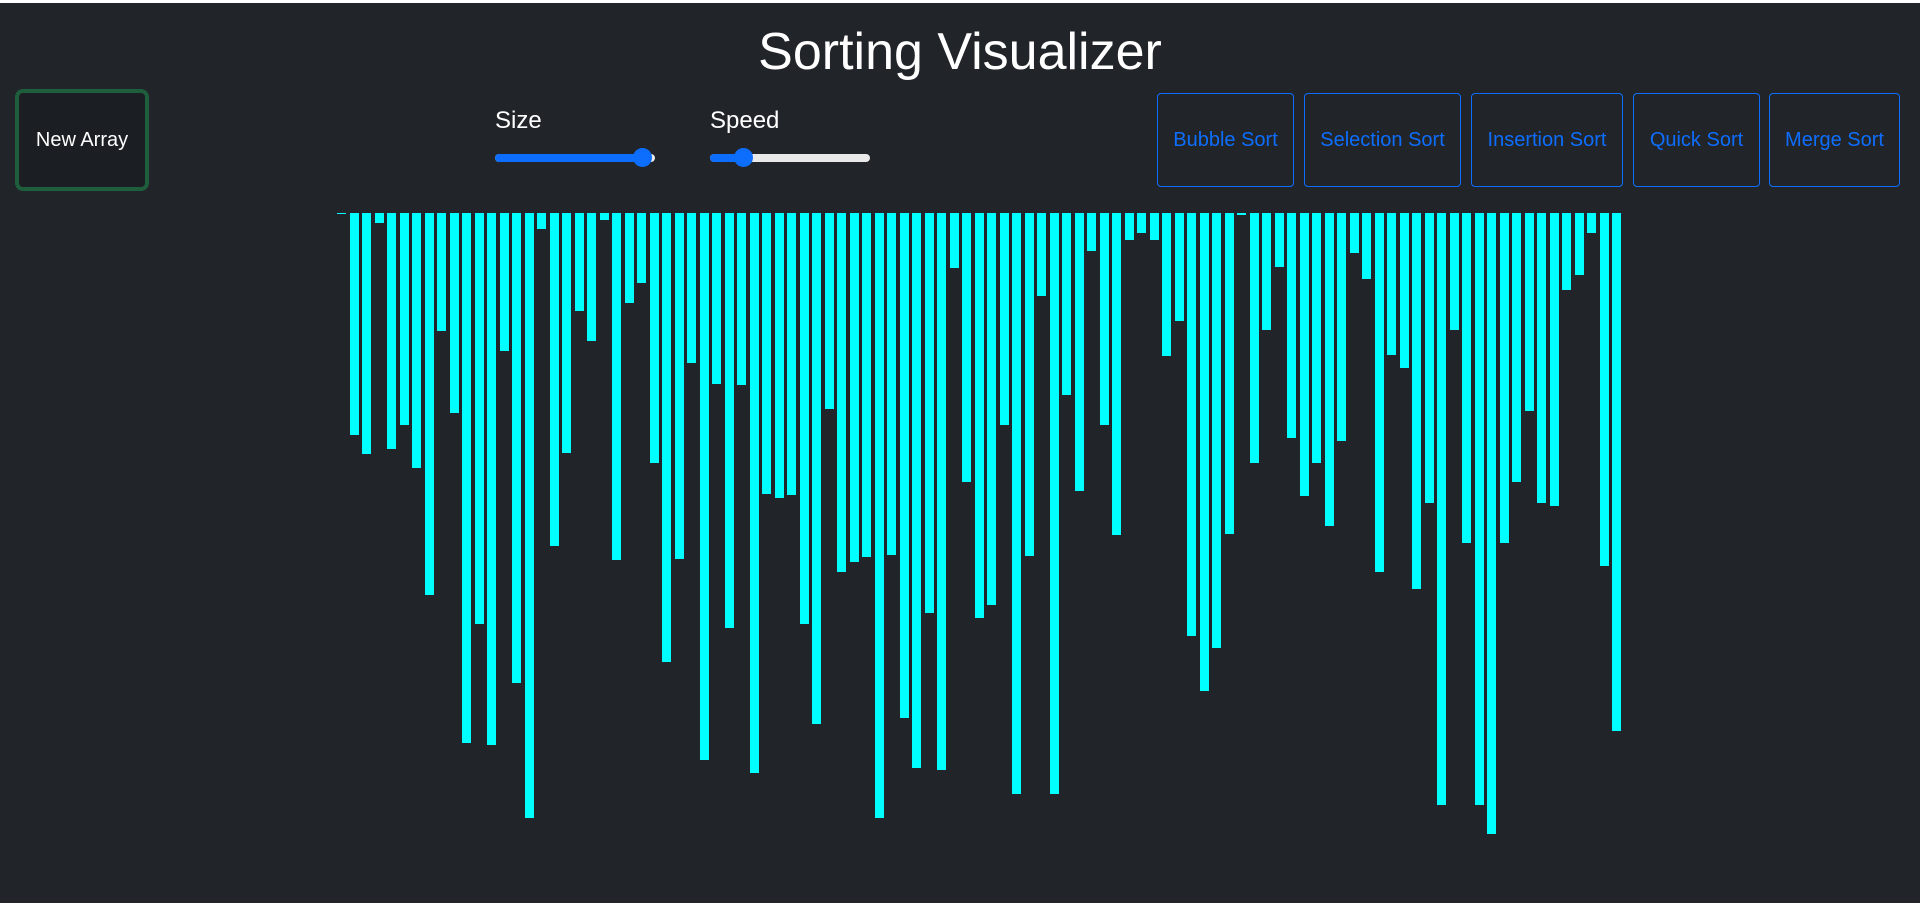 The height and width of the screenshot is (903, 1920). I want to click on bubble-sort-button: Bubble Sort, so click(1225, 140).